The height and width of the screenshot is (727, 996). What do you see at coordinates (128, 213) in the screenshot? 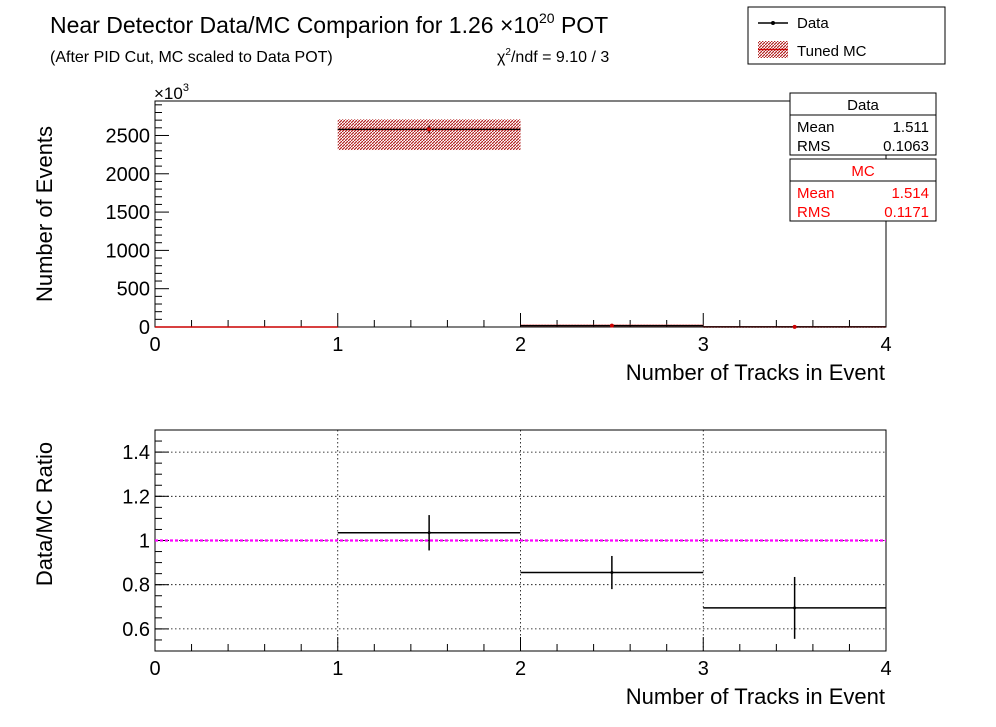
I see `top-y-tick-label: 1500` at bounding box center [128, 213].